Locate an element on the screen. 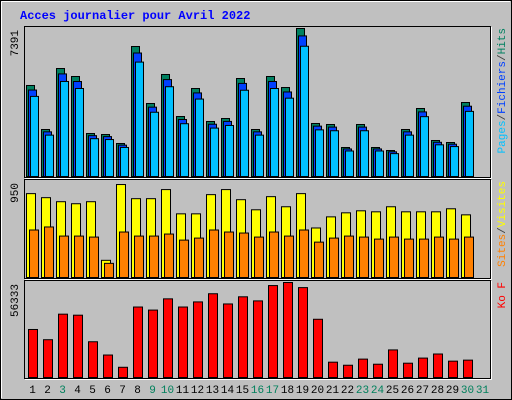 The image size is (512, 400). x-tick-label: 8 is located at coordinates (137, 391).